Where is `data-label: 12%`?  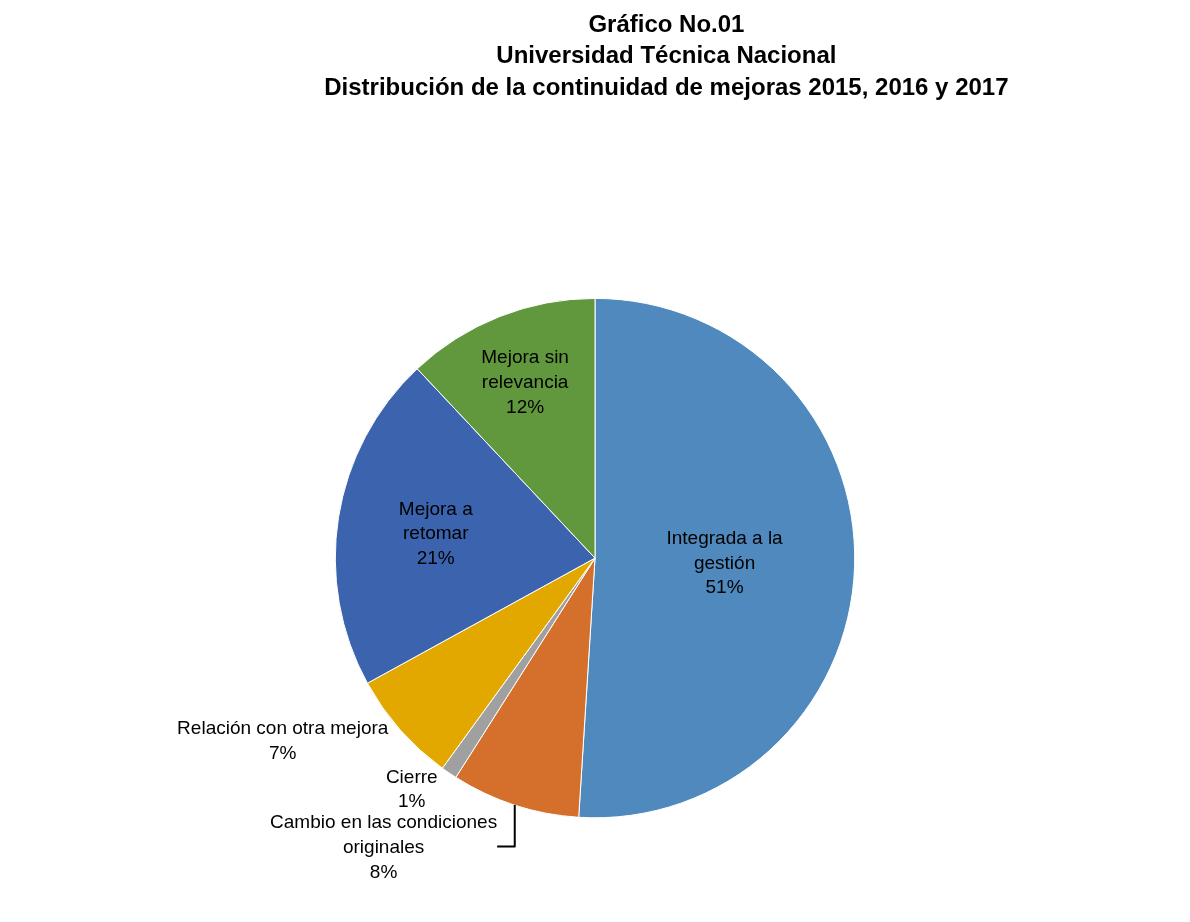 data-label: 12% is located at coordinates (525, 406).